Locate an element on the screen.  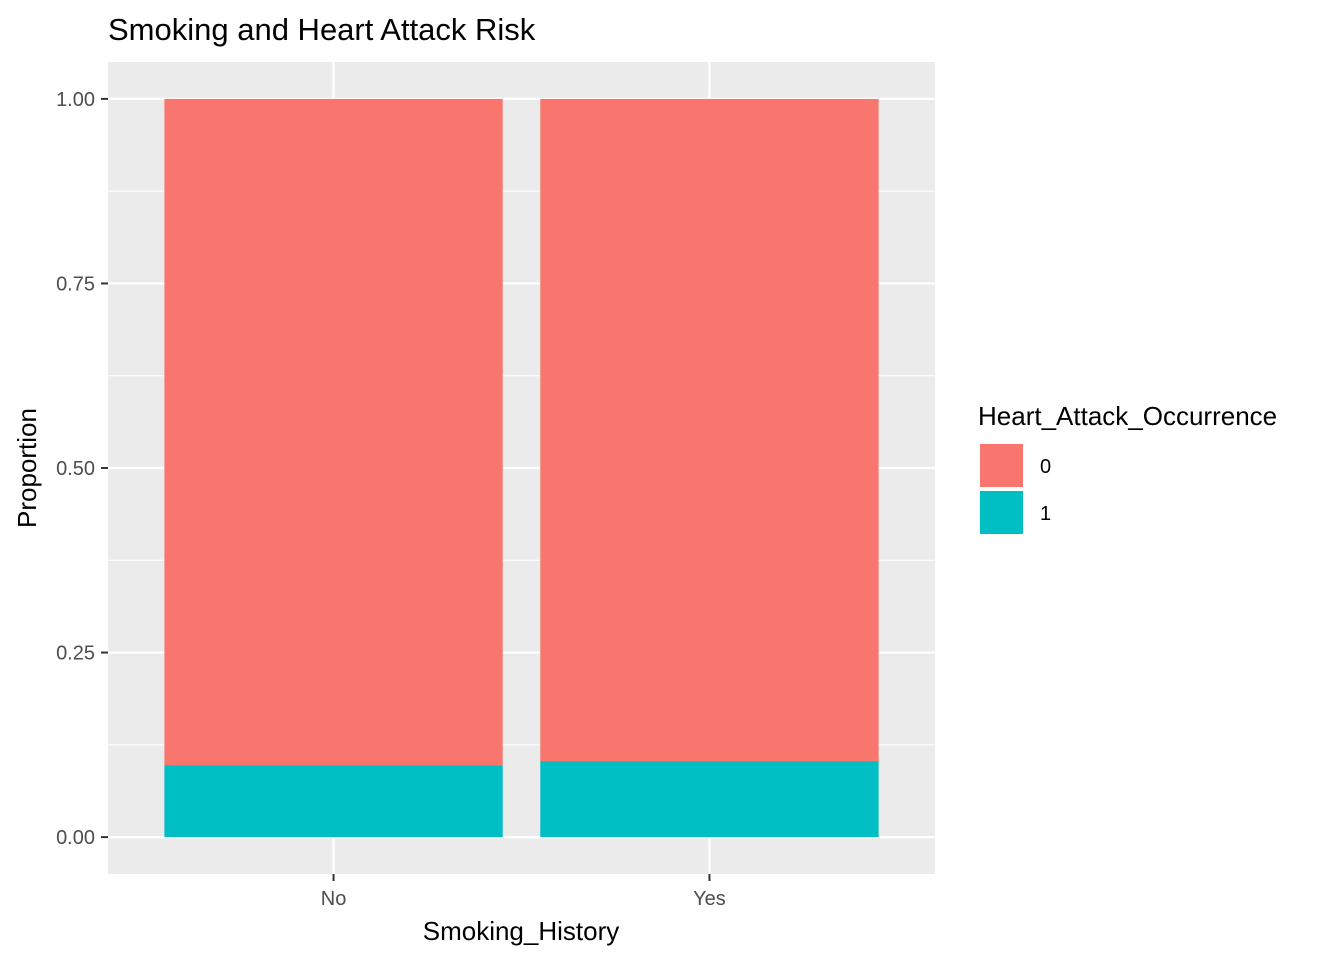
legend-label: 1 is located at coordinates (1045, 514).